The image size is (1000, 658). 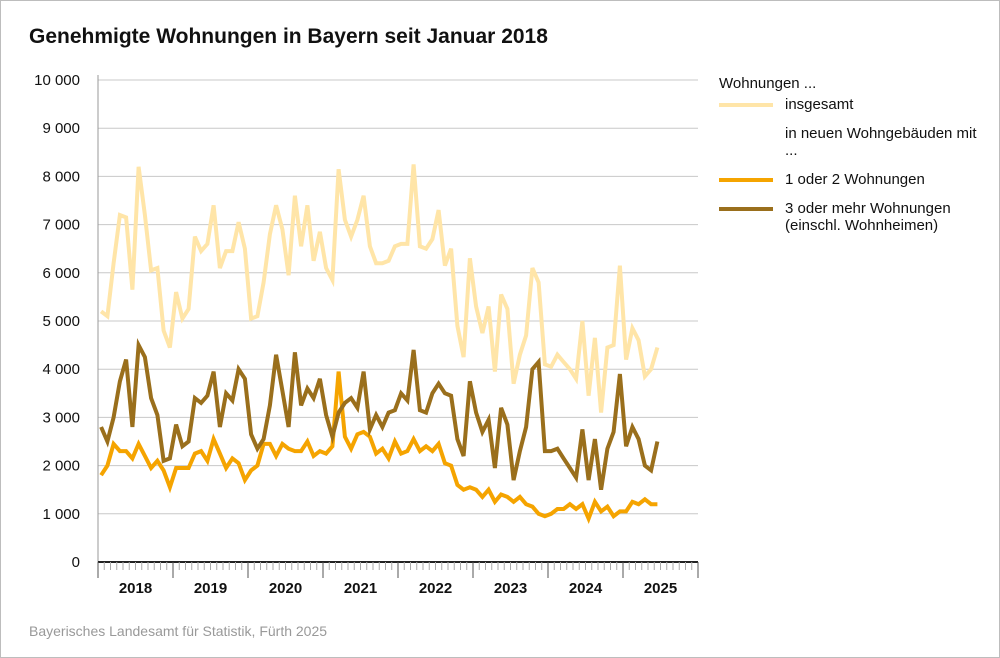 What do you see at coordinates (61, 273) in the screenshot?
I see `y-tick-label: 6 000` at bounding box center [61, 273].